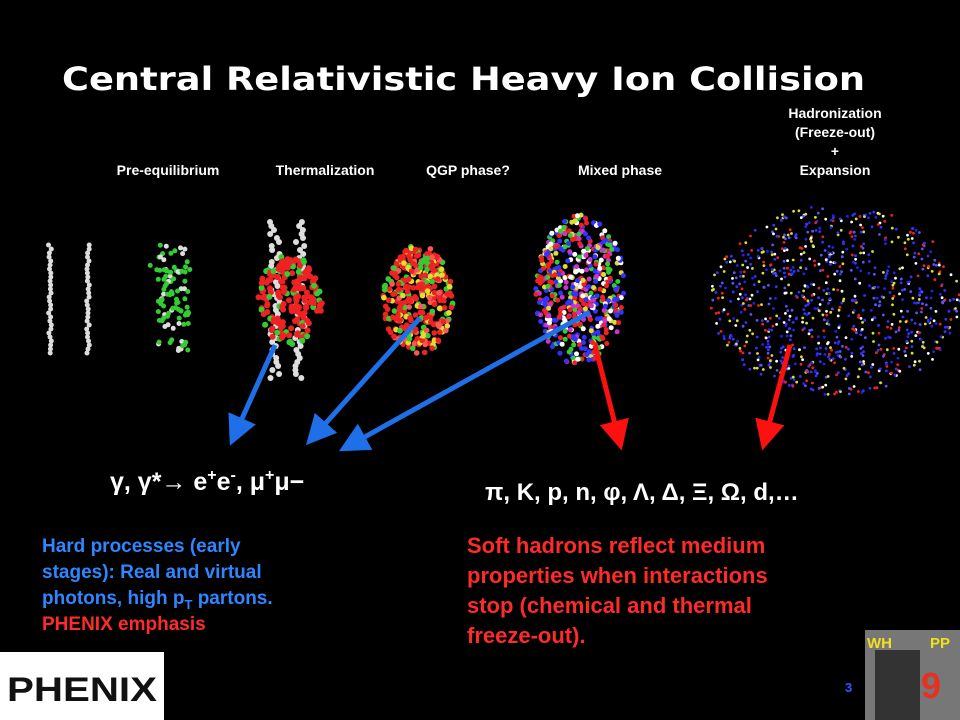  I want to click on workshop-logo: WH PP 9, so click(912, 675).